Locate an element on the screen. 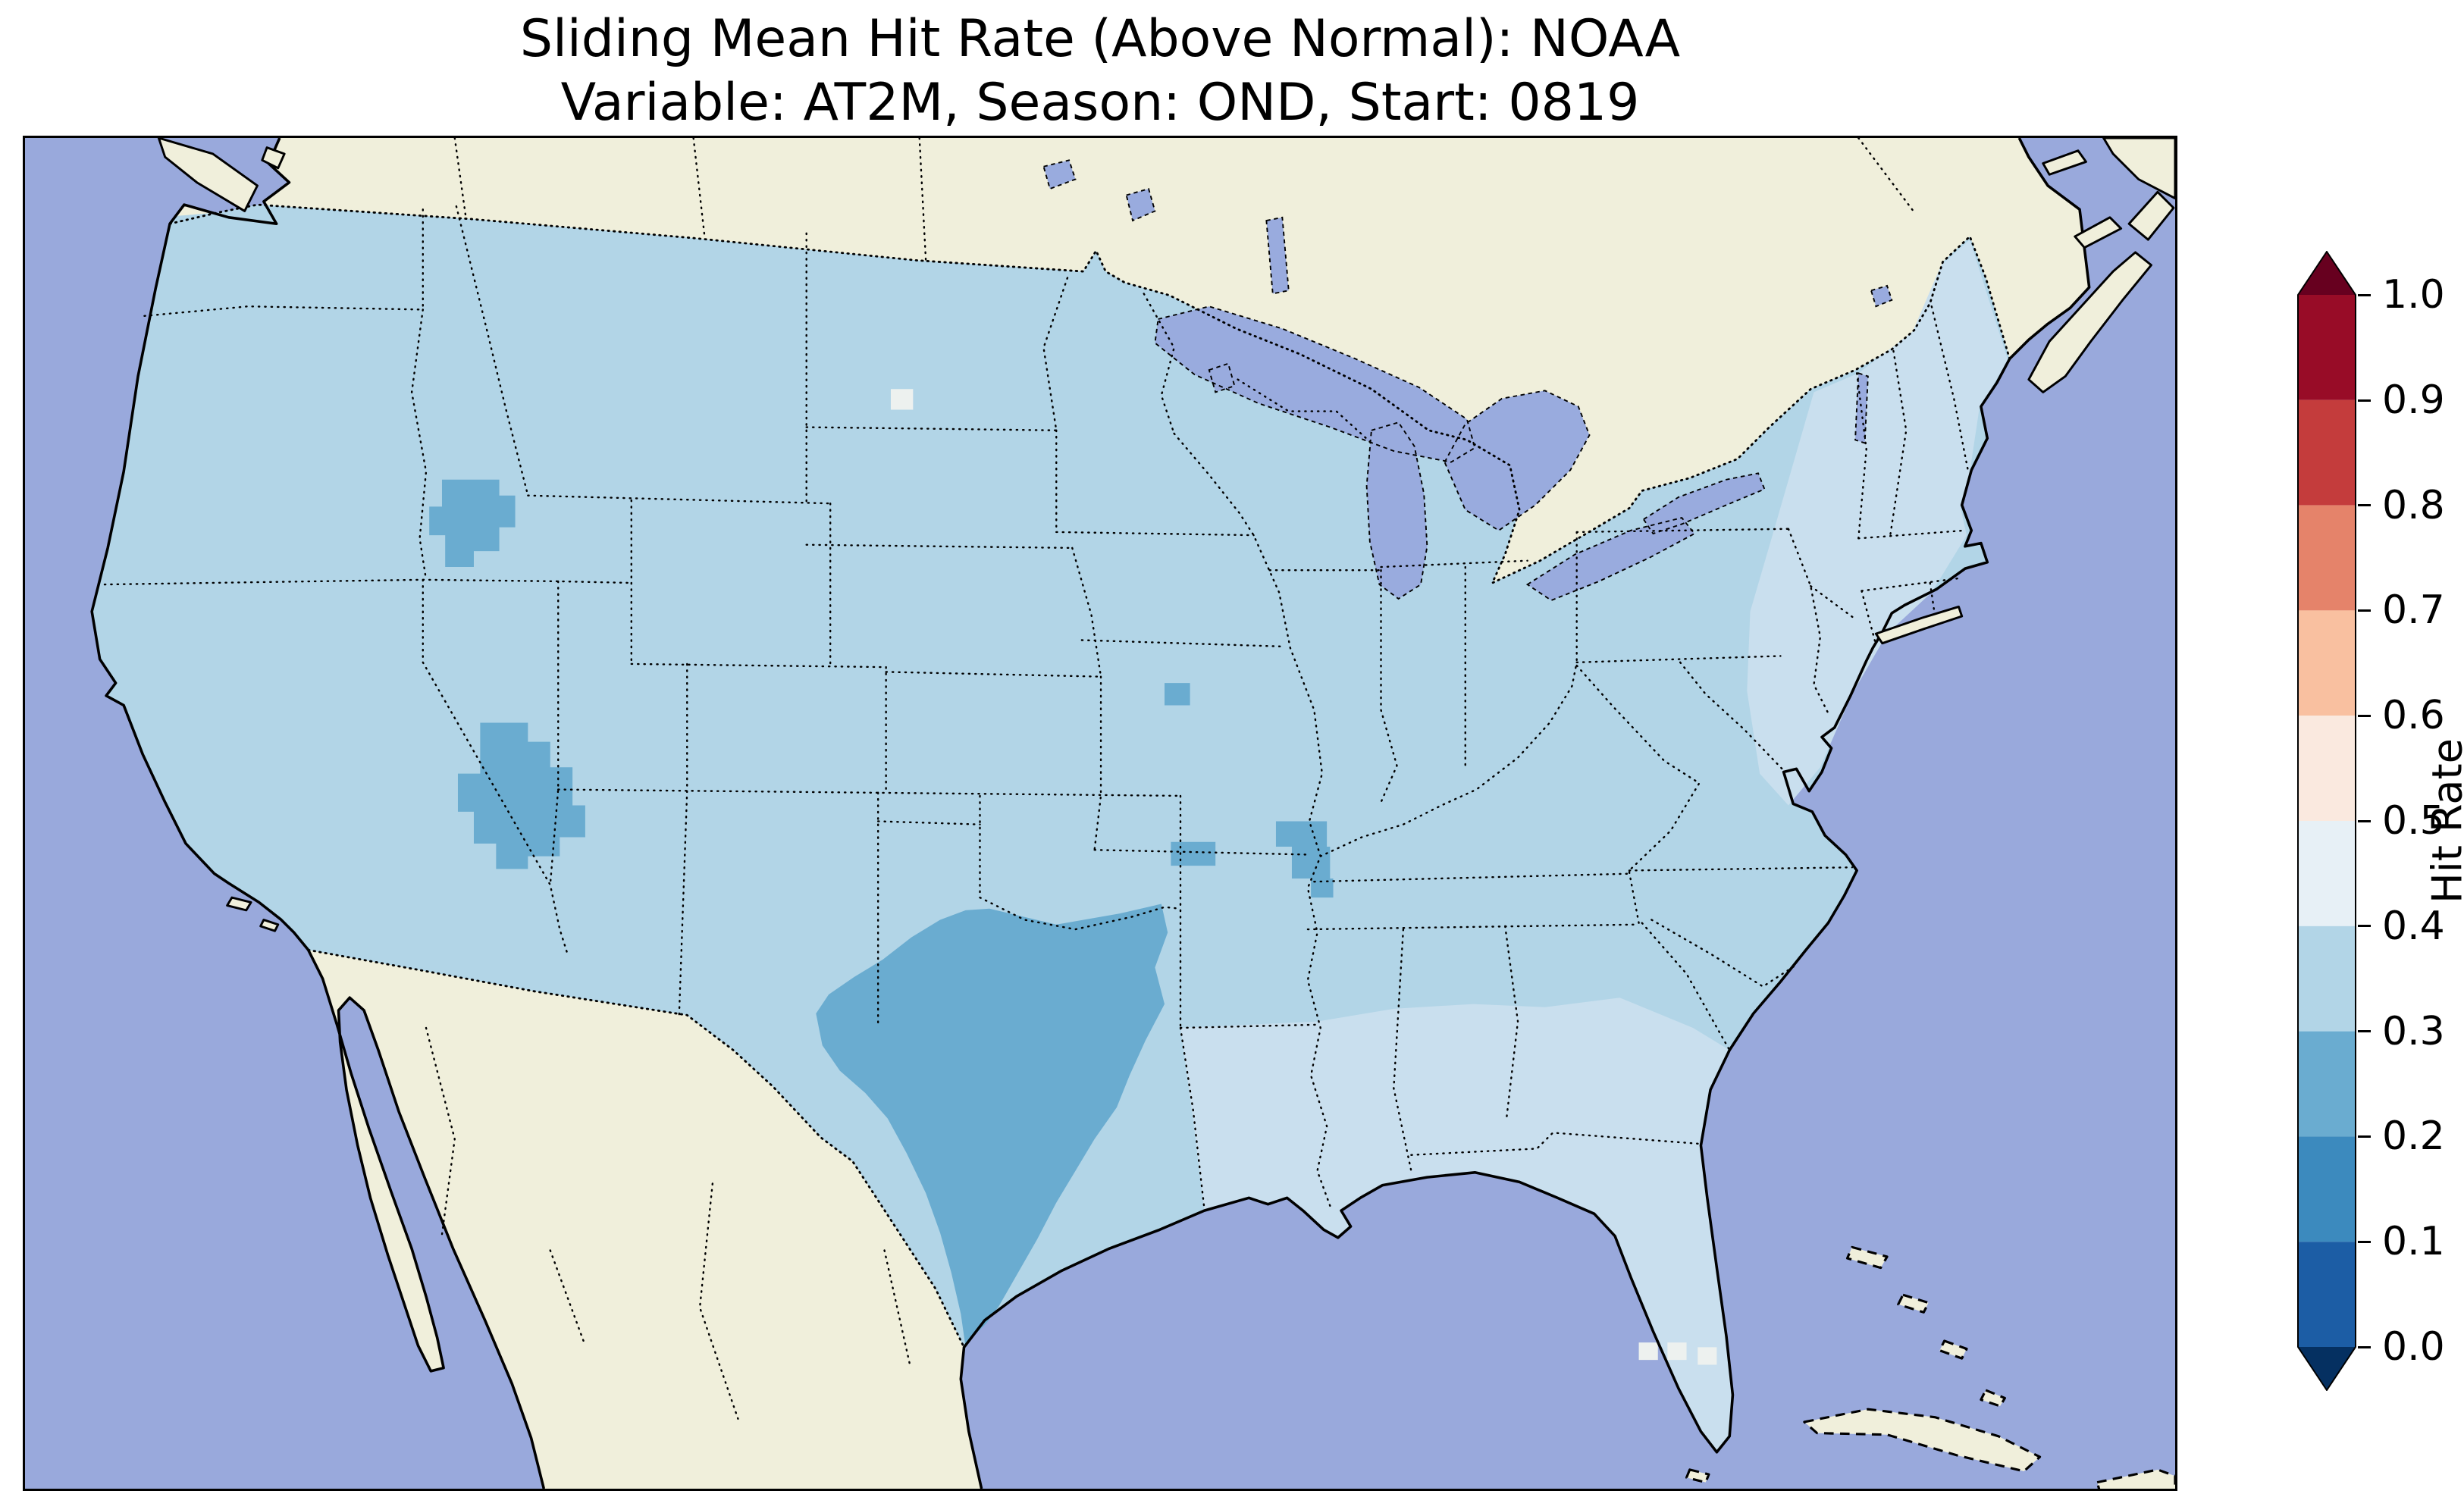 This screenshot has width=2464, height=1494. colorbar is located at coordinates (2327, 821).